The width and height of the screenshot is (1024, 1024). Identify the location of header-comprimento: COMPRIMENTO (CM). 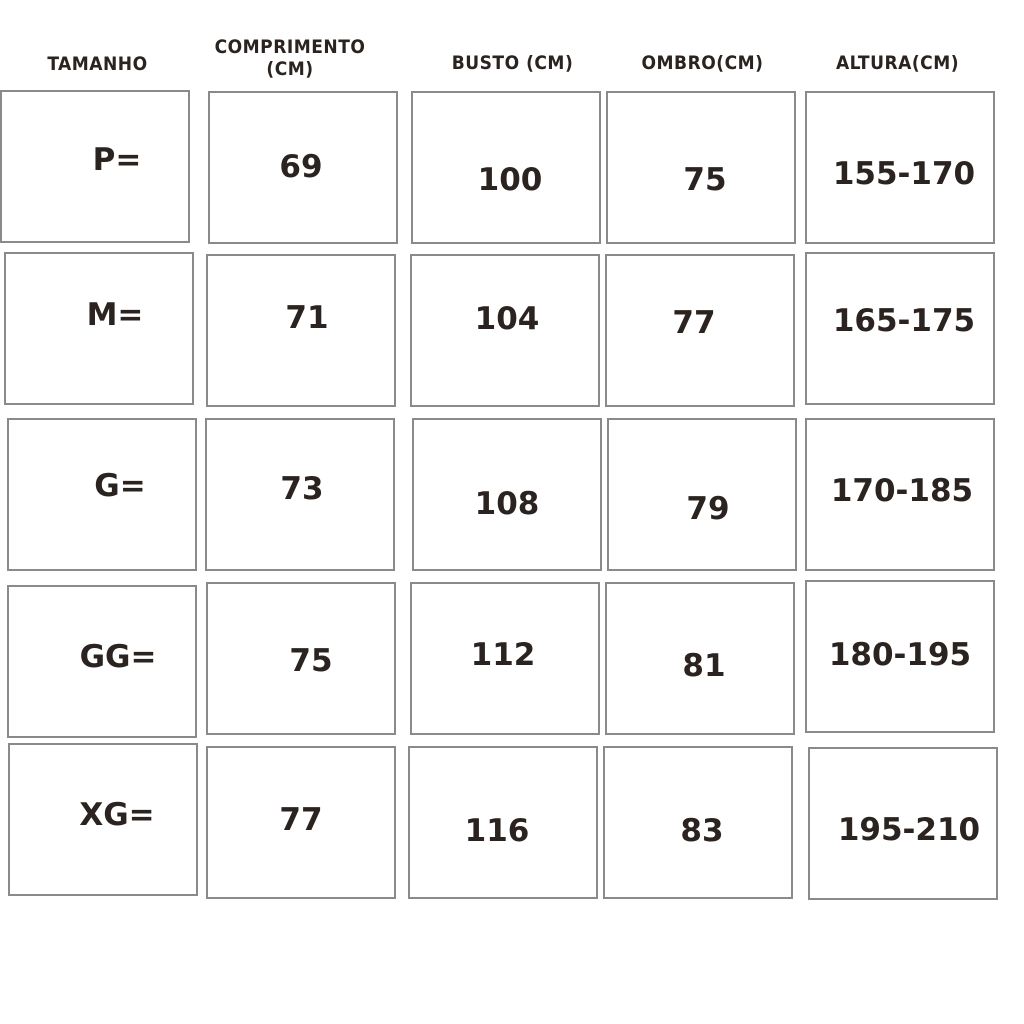
(290, 58).